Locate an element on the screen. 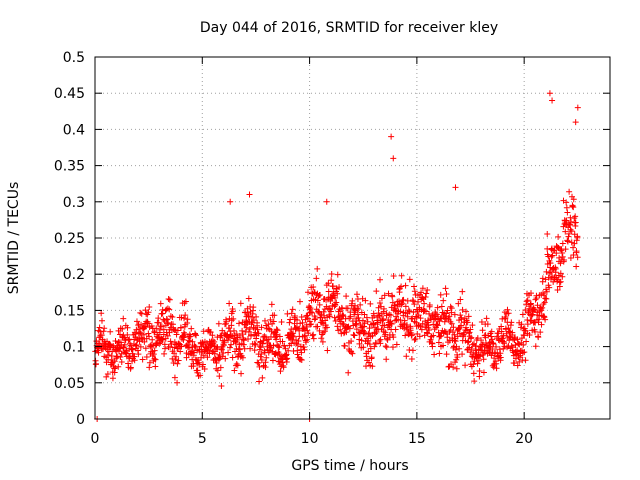  y-tick-label: 0.2 is located at coordinates (74, 275).